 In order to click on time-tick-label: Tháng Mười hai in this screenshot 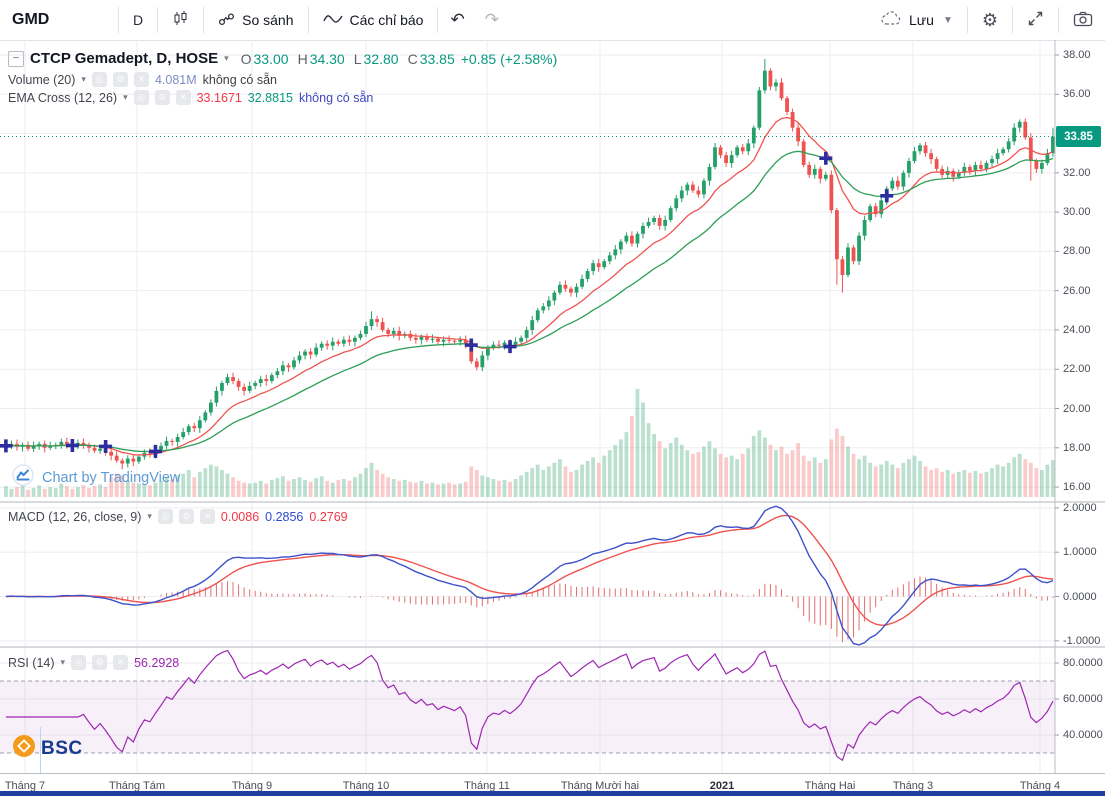, I will do `click(600, 786)`.